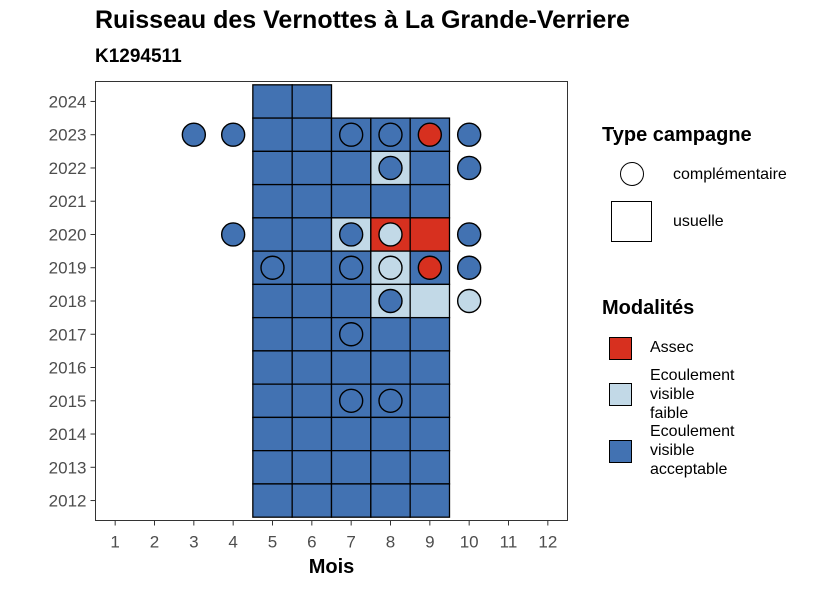 Image resolution: width=826 pixels, height=590 pixels. I want to click on y-tick-label-2015: 2015, so click(68, 401).